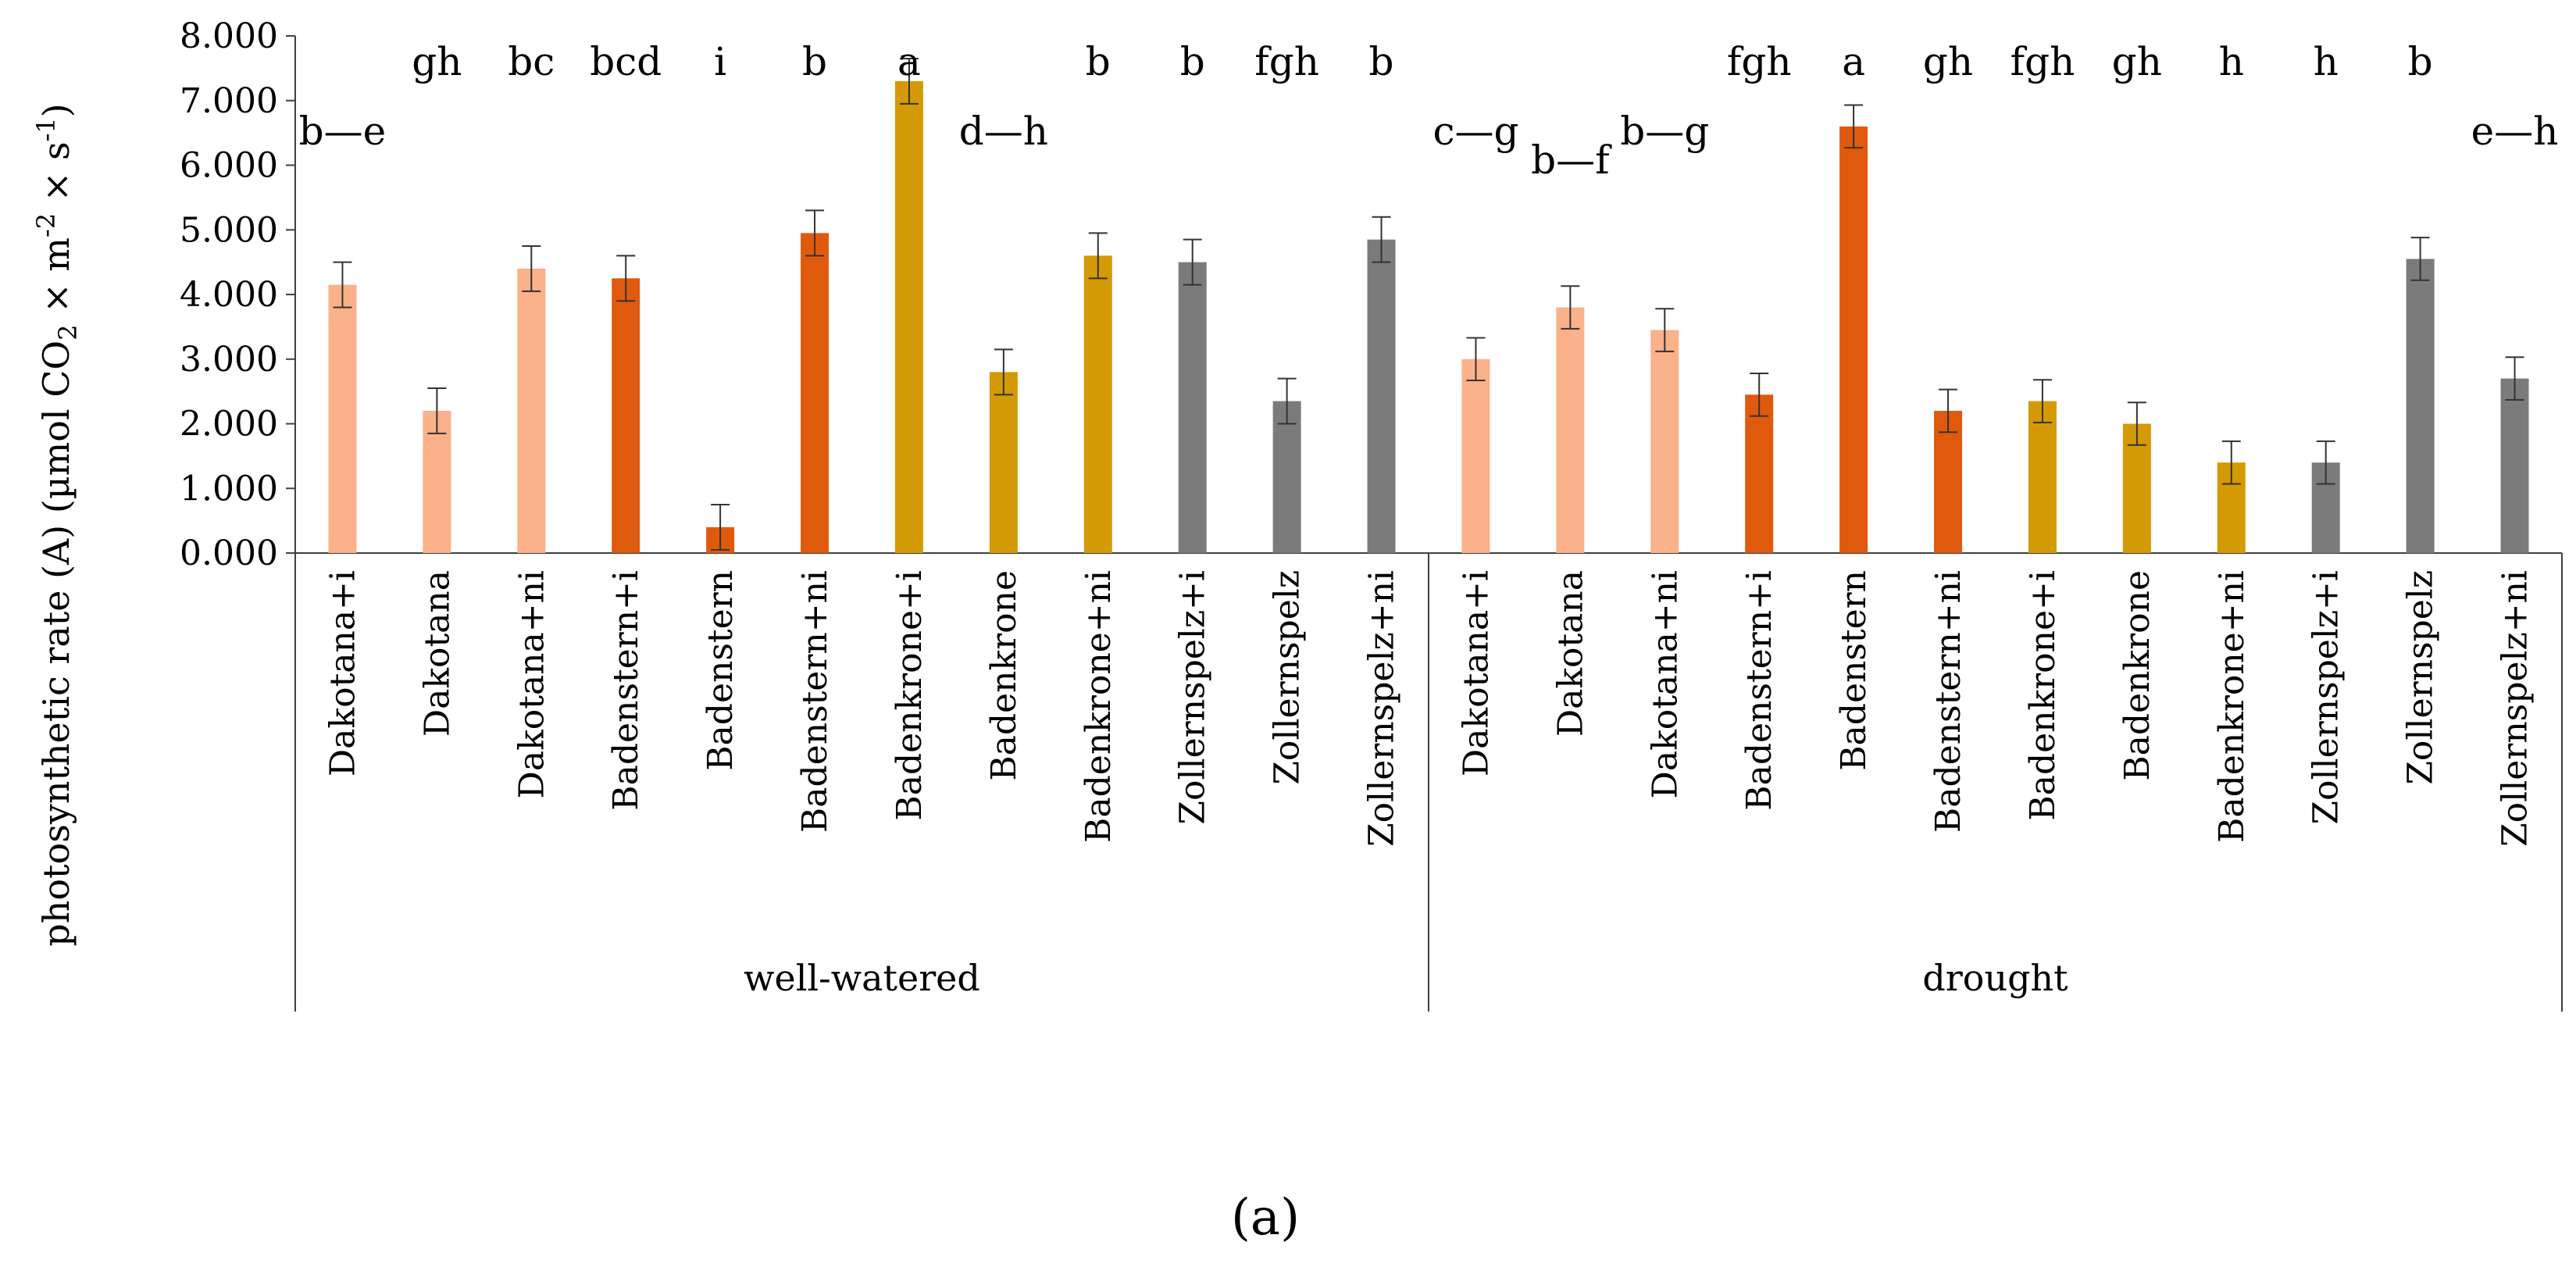 The image size is (2576, 1267). What do you see at coordinates (1995, 978) in the screenshot?
I see `group-label: drought` at bounding box center [1995, 978].